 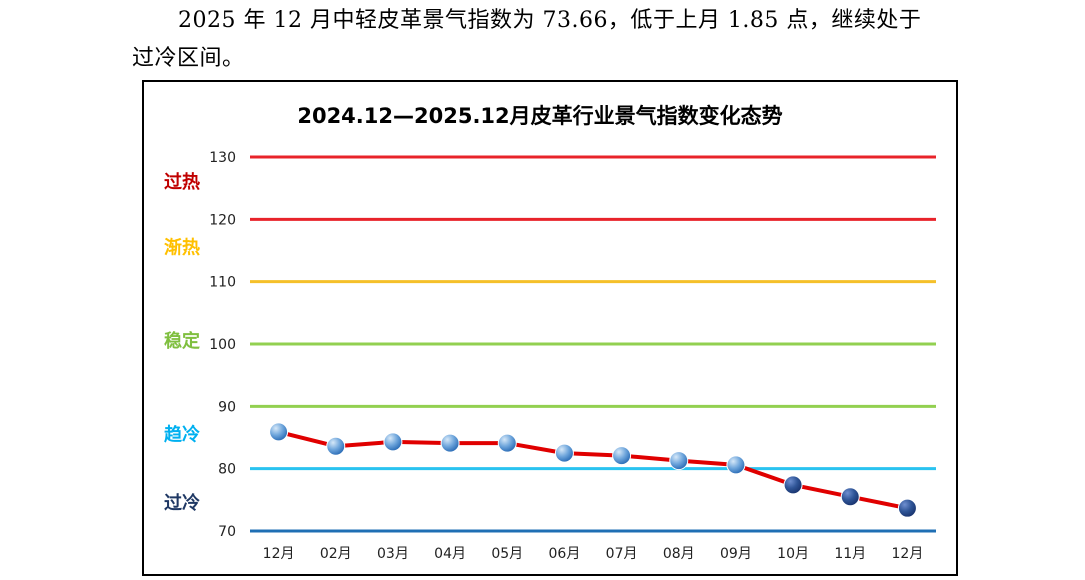 I want to click on y-tick-label: 80, so click(x=227, y=470).